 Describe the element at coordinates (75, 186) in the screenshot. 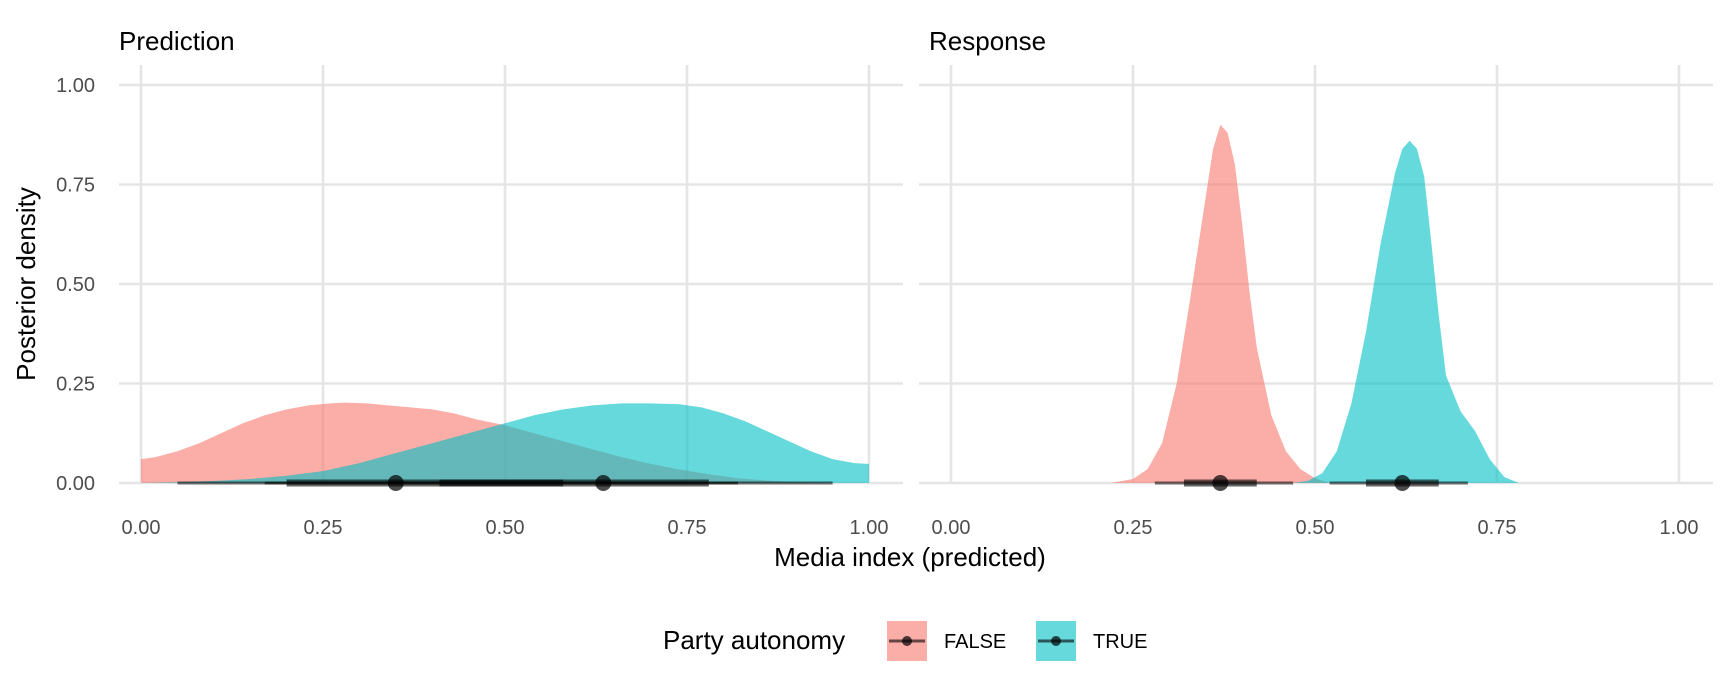

I see `y-tick-label-3: 0.75` at that location.